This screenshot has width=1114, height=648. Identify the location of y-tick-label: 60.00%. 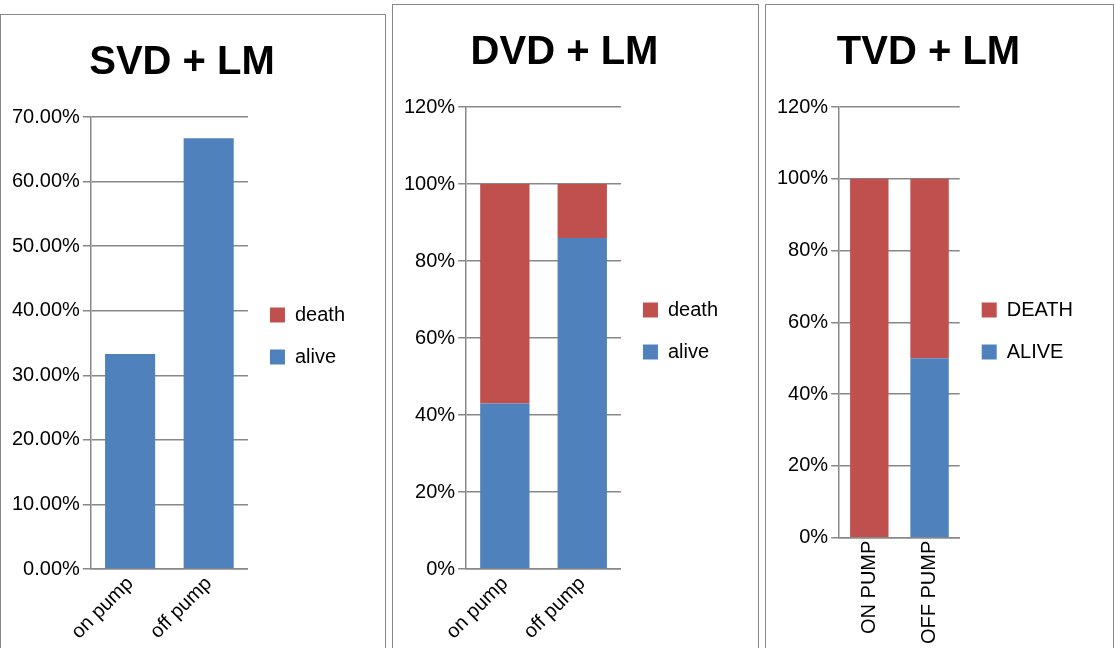
(46, 180).